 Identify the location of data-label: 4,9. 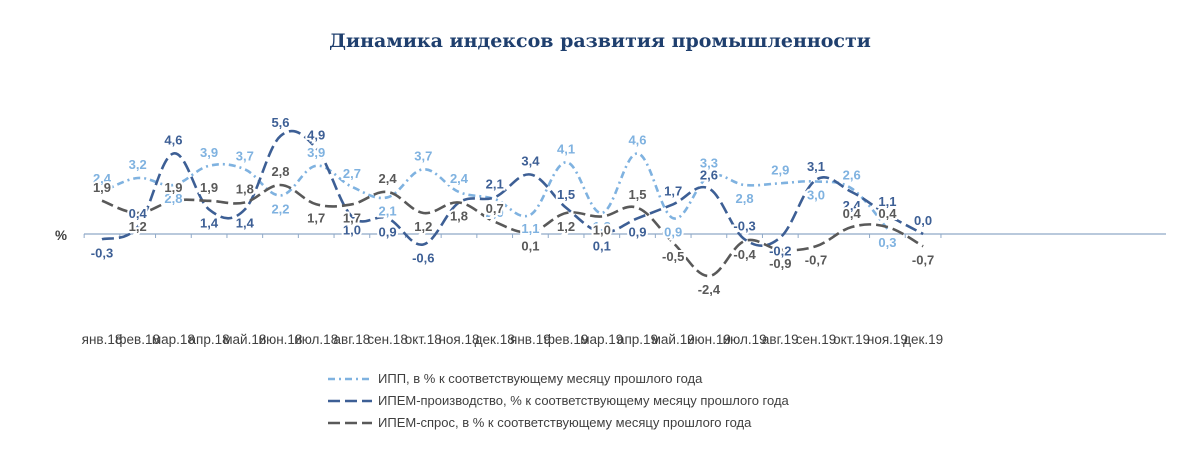
(316, 134).